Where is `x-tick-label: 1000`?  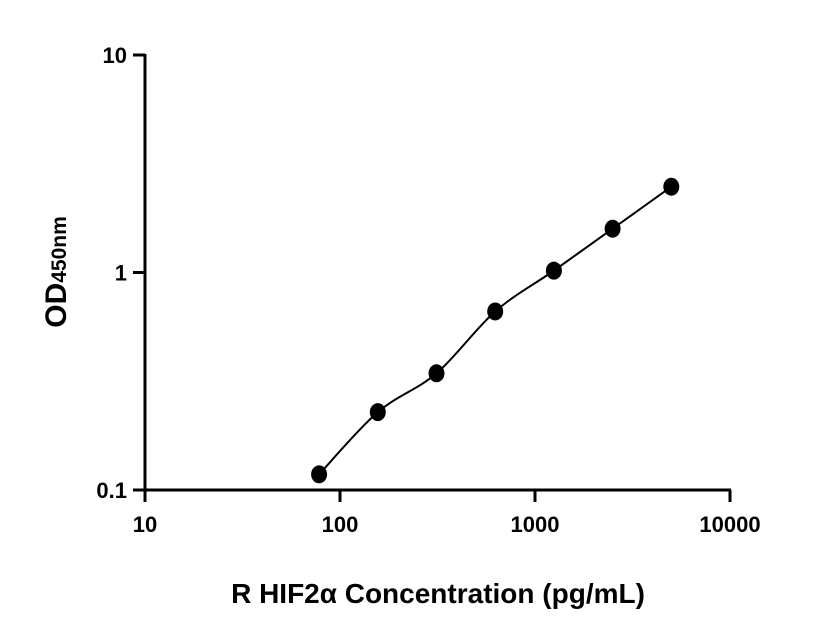
x-tick-label: 1000 is located at coordinates (535, 524).